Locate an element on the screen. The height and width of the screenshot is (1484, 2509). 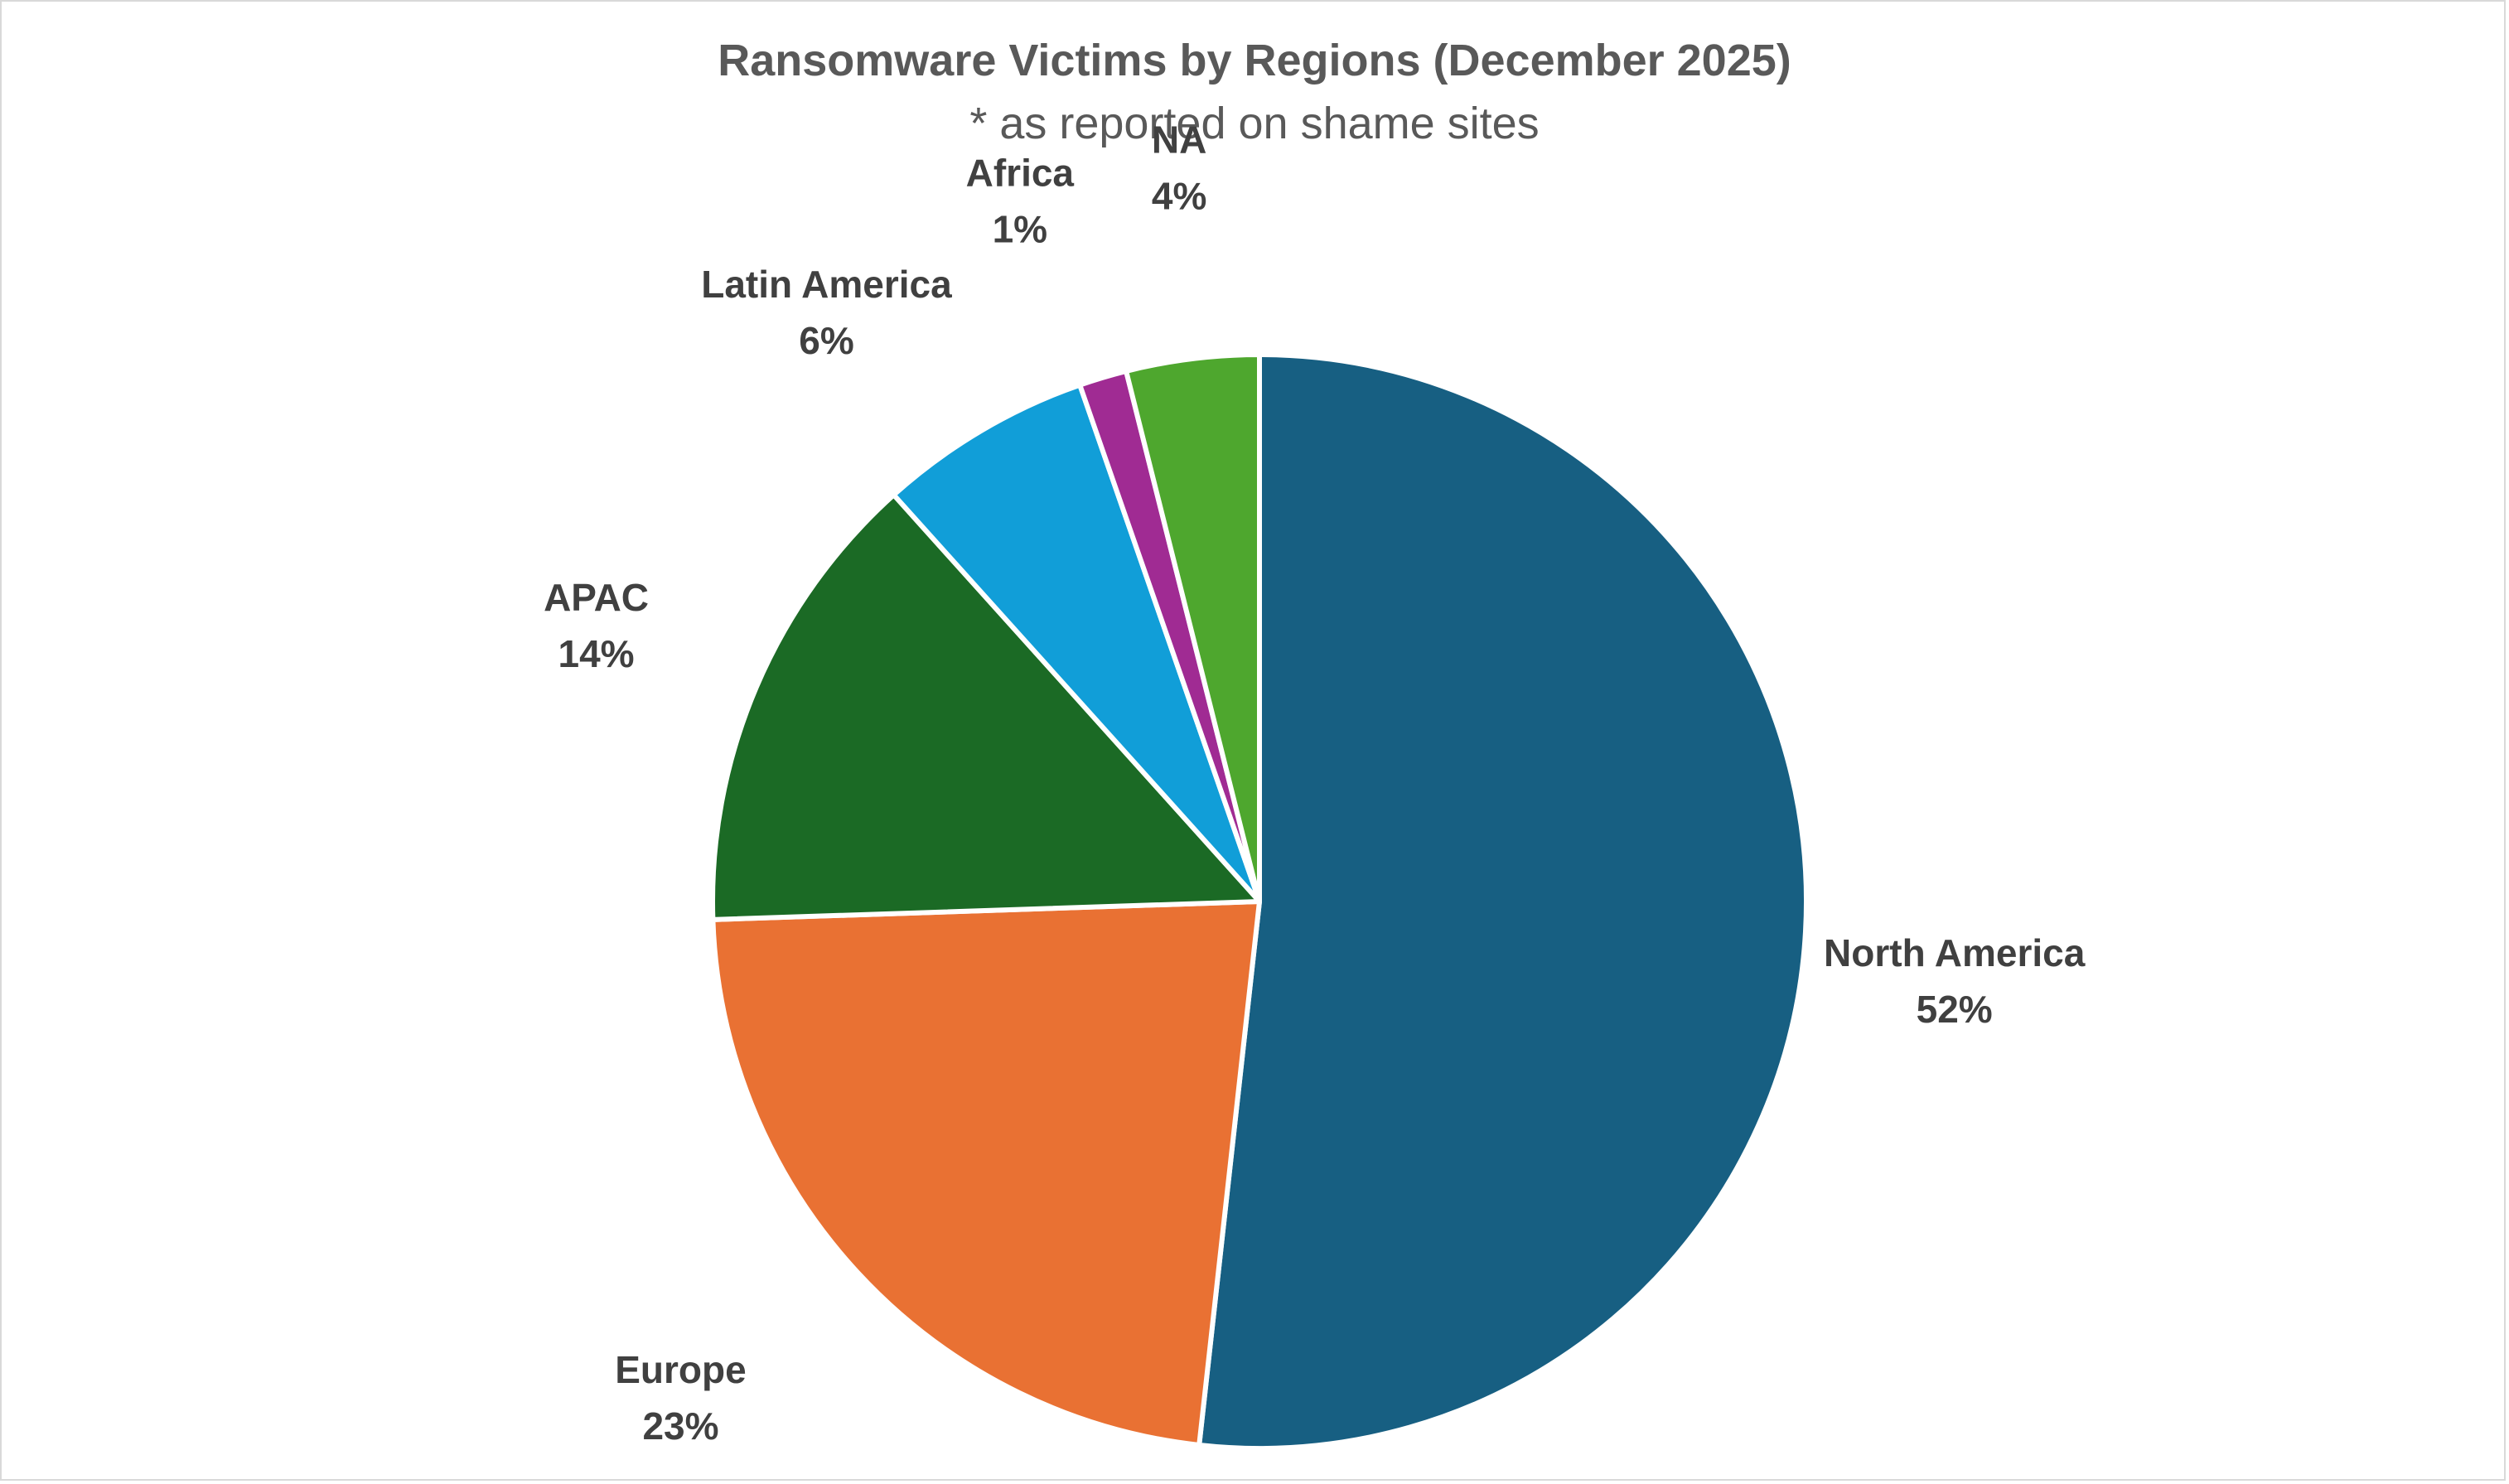
data-label-percent-africa: 1% is located at coordinates (1020, 228).